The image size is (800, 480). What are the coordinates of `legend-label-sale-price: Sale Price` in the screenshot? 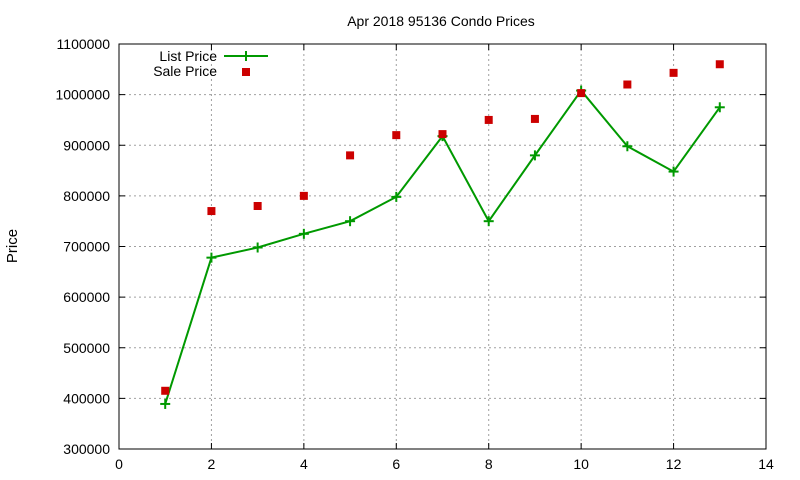 It's located at (185, 71).